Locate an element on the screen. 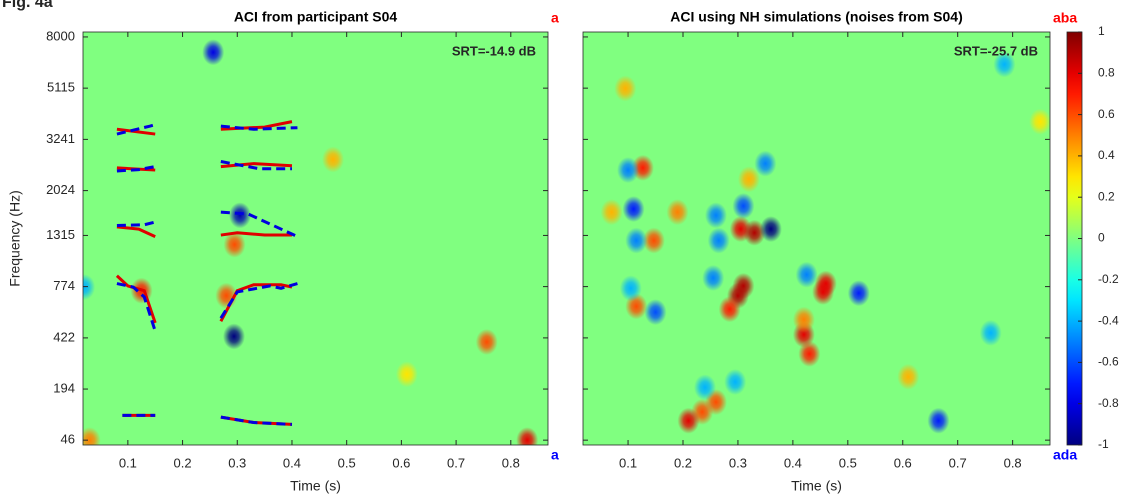 This screenshot has height=499, width=1124. colorbar-tick-label: -1 is located at coordinates (1103, 444).